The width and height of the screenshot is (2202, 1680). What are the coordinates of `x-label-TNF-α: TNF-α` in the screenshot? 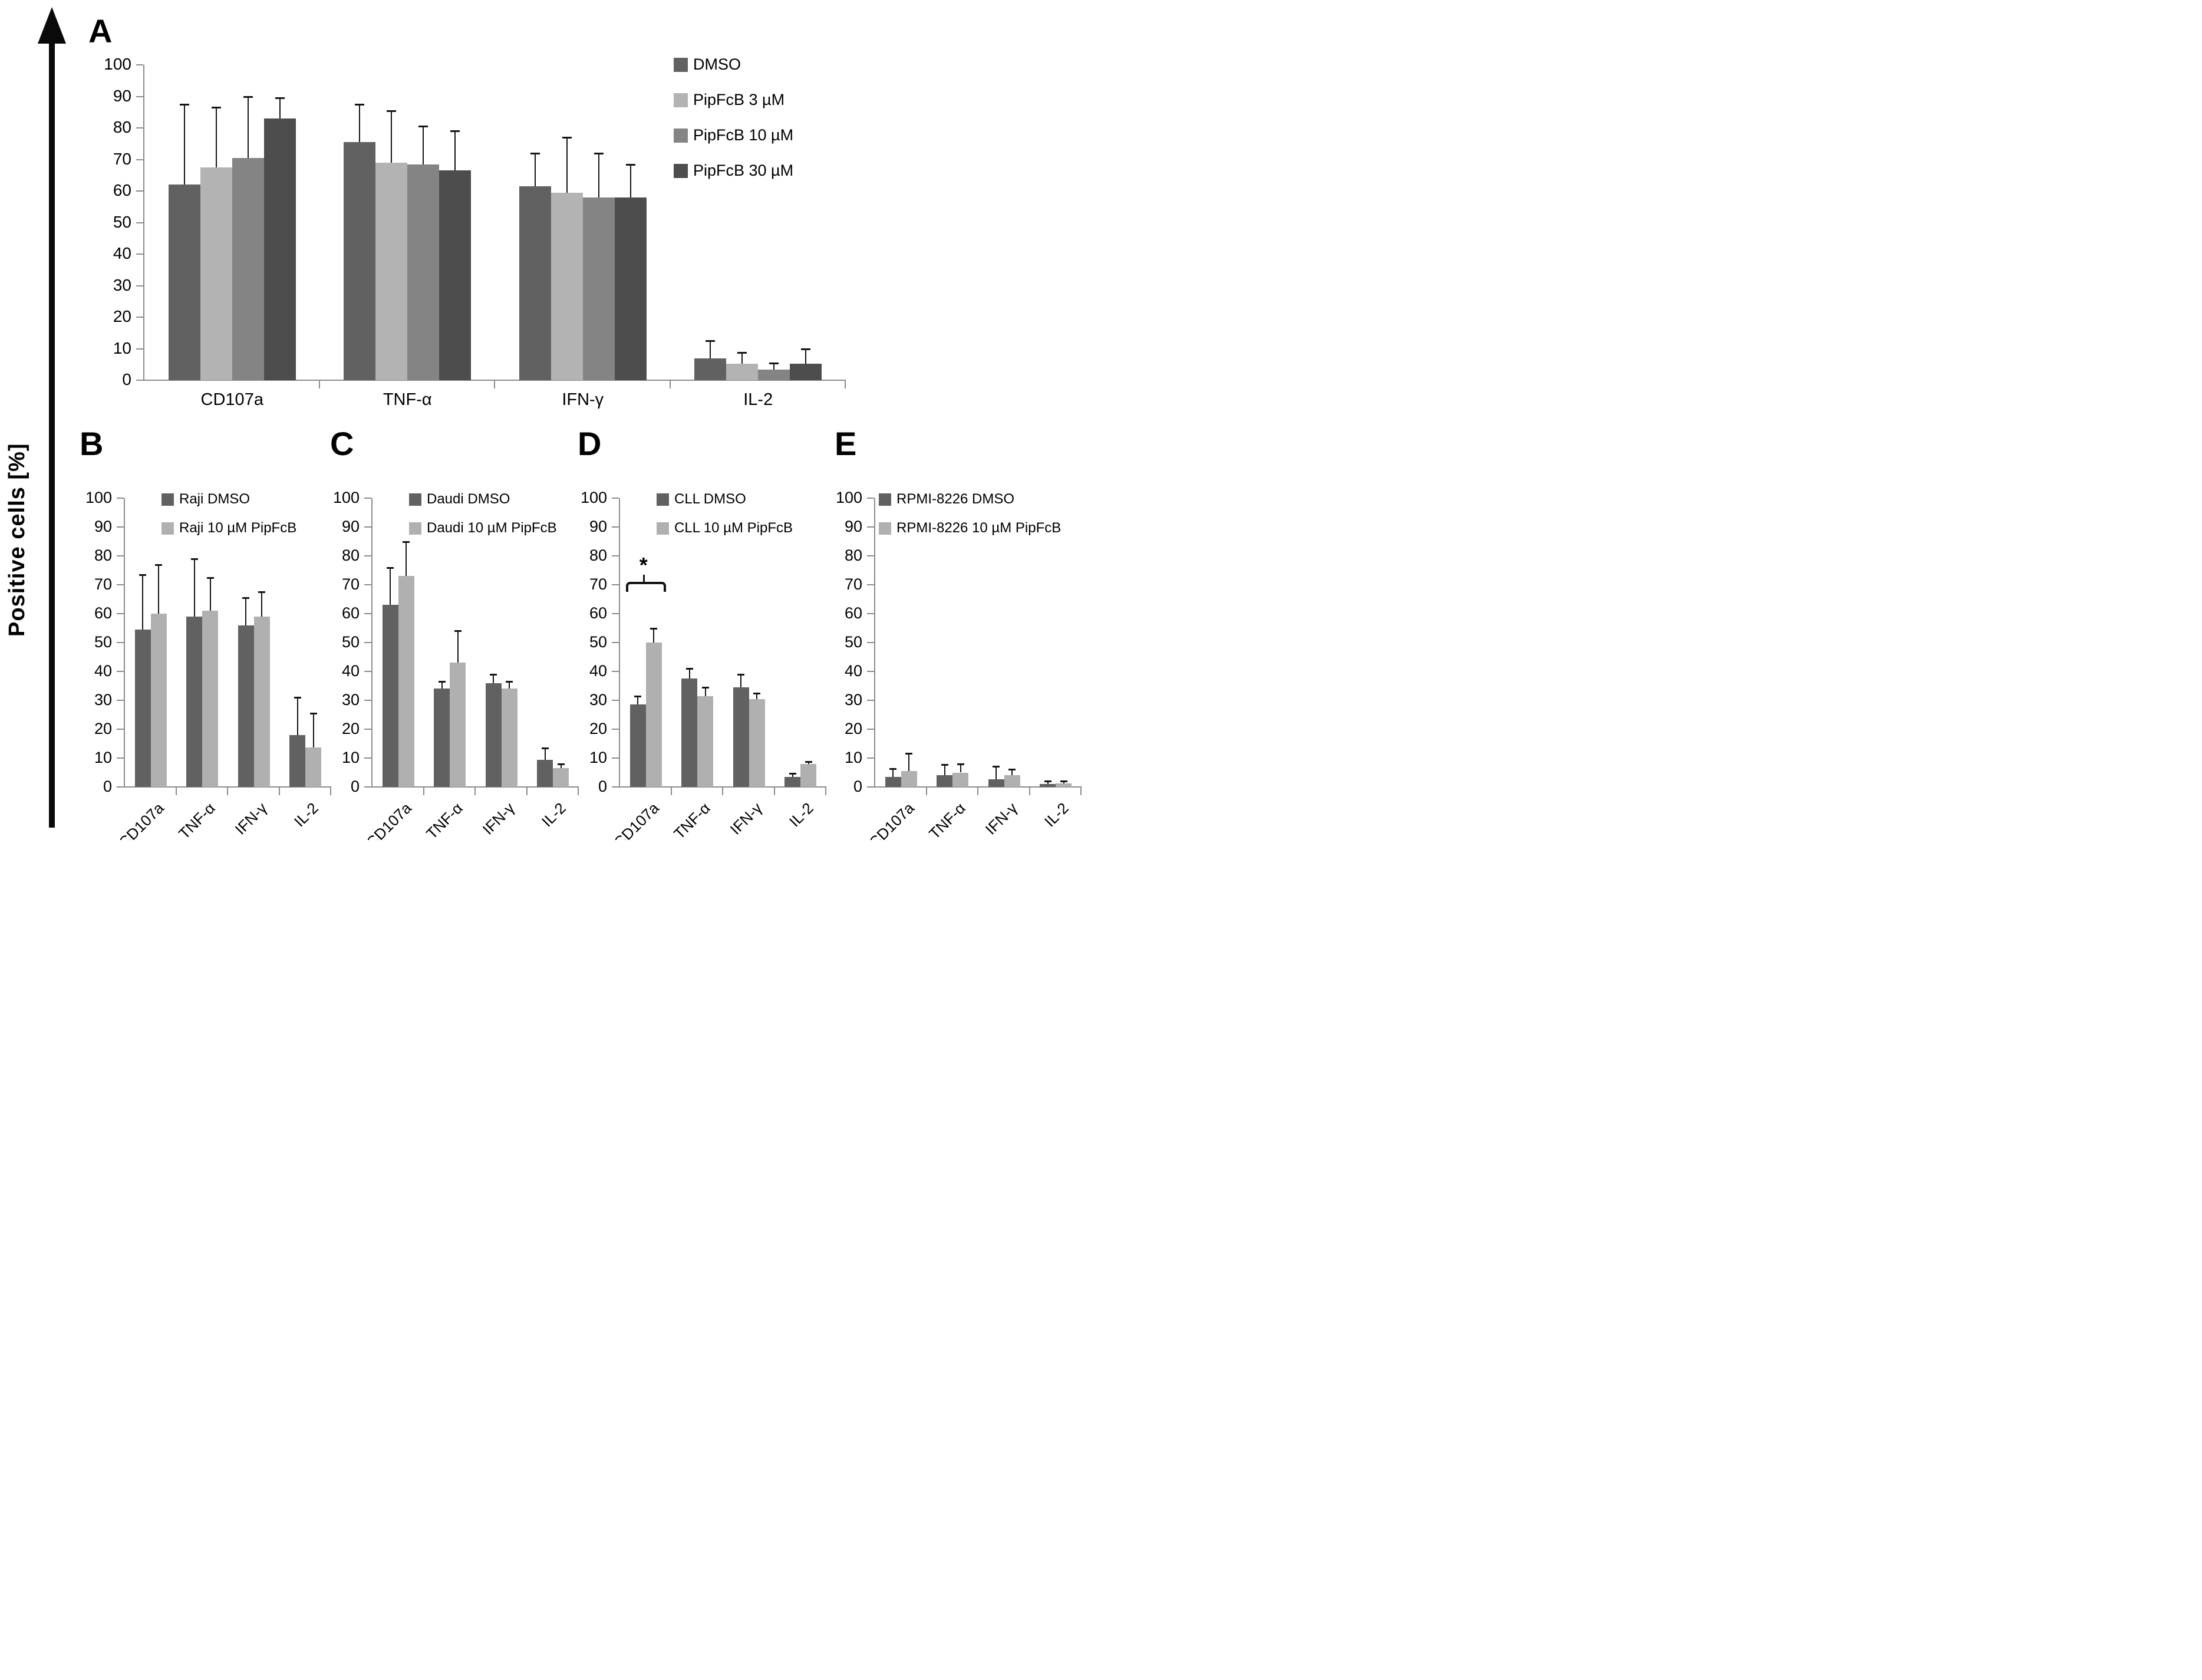 It's located at (445, 819).